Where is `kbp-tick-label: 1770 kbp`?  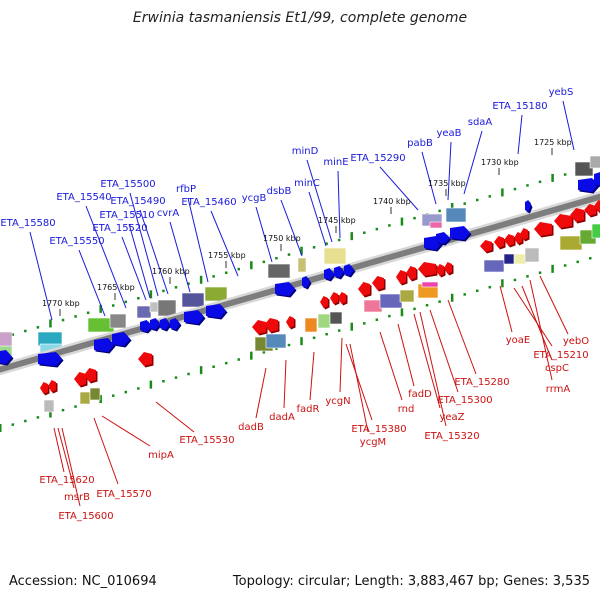 kbp-tick-label: 1770 kbp is located at coordinates (61, 303).